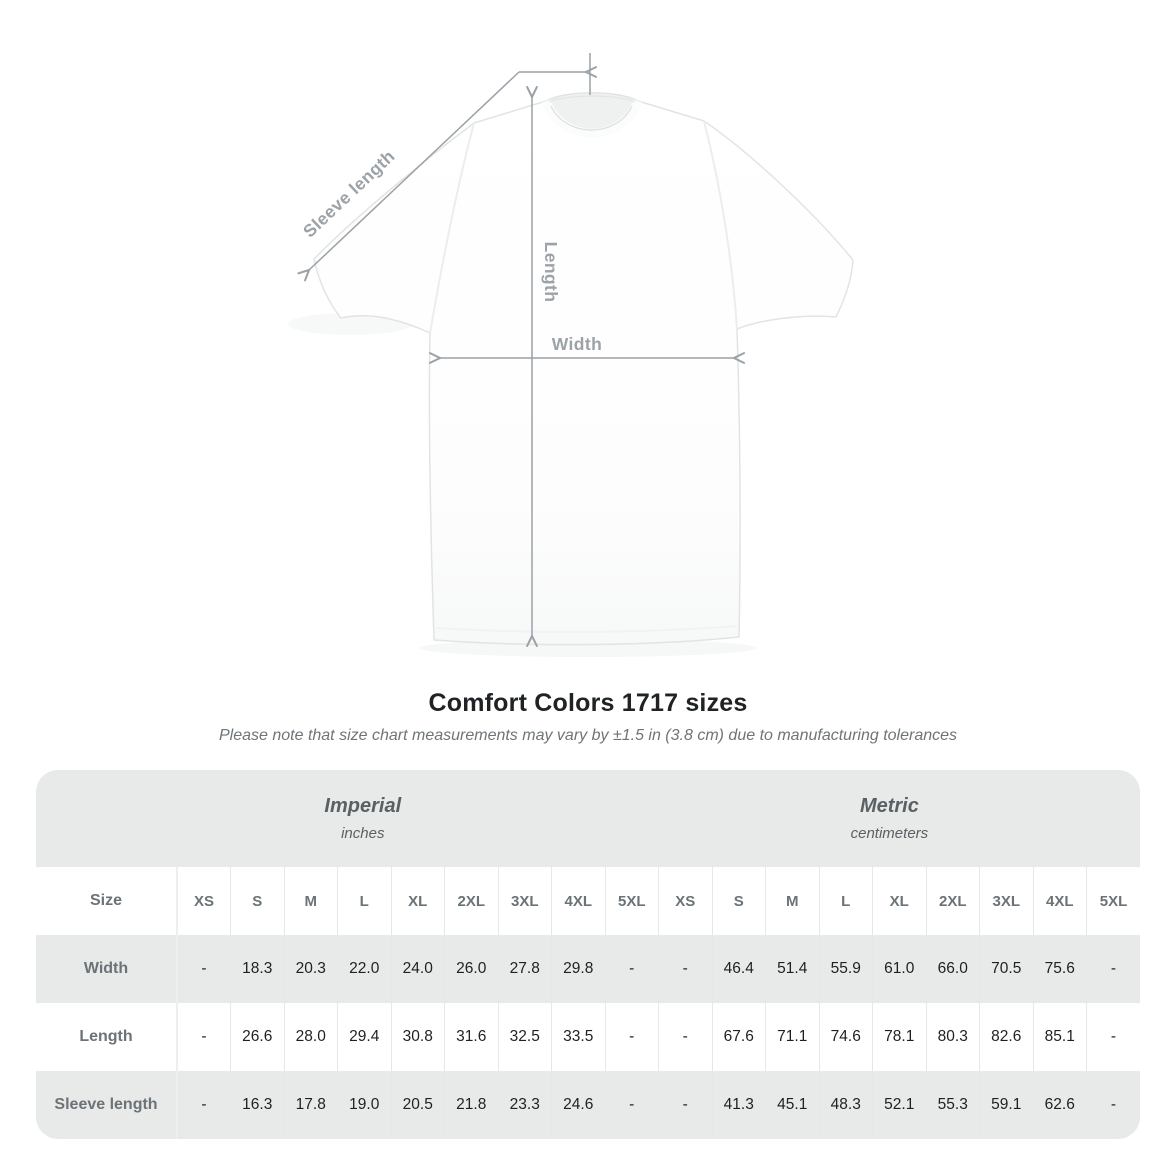 The width and height of the screenshot is (1176, 1176). I want to click on sleeve-shadow, so click(350, 324).